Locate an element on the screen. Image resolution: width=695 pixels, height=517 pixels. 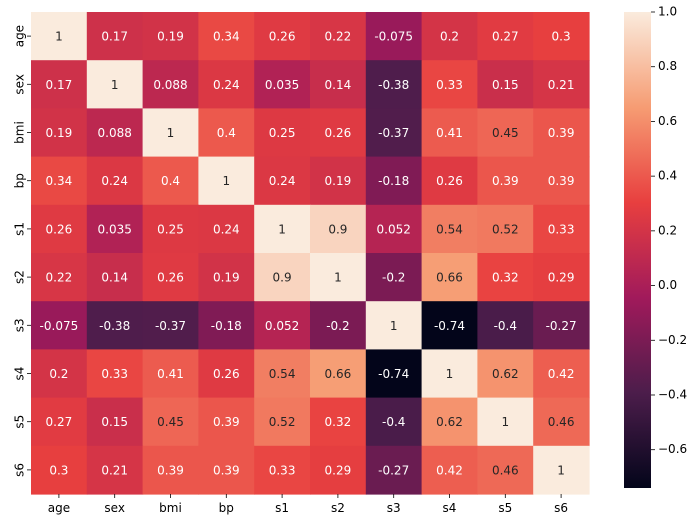
heatmap-cell-s1-s5 is located at coordinates (505, 229).